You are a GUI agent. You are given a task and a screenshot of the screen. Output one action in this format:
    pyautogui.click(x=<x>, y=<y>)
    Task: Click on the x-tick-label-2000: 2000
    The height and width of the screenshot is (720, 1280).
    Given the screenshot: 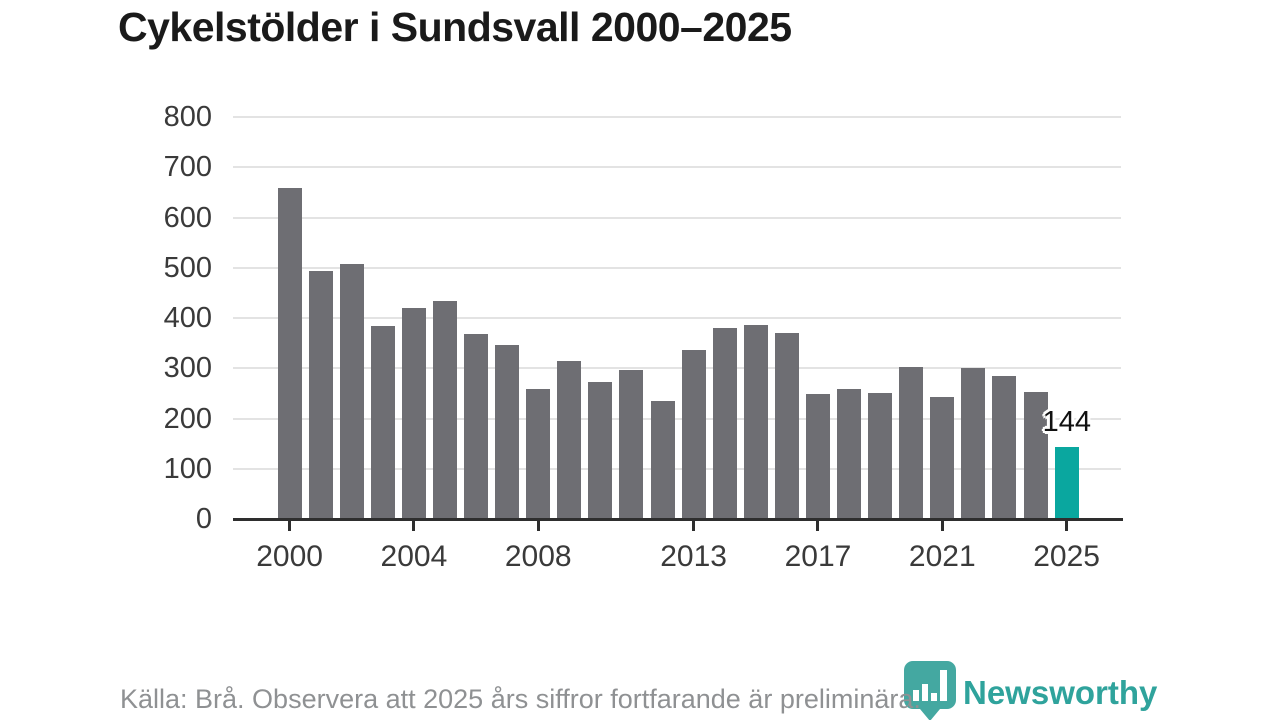 What is the action you would take?
    pyautogui.click(x=289, y=556)
    